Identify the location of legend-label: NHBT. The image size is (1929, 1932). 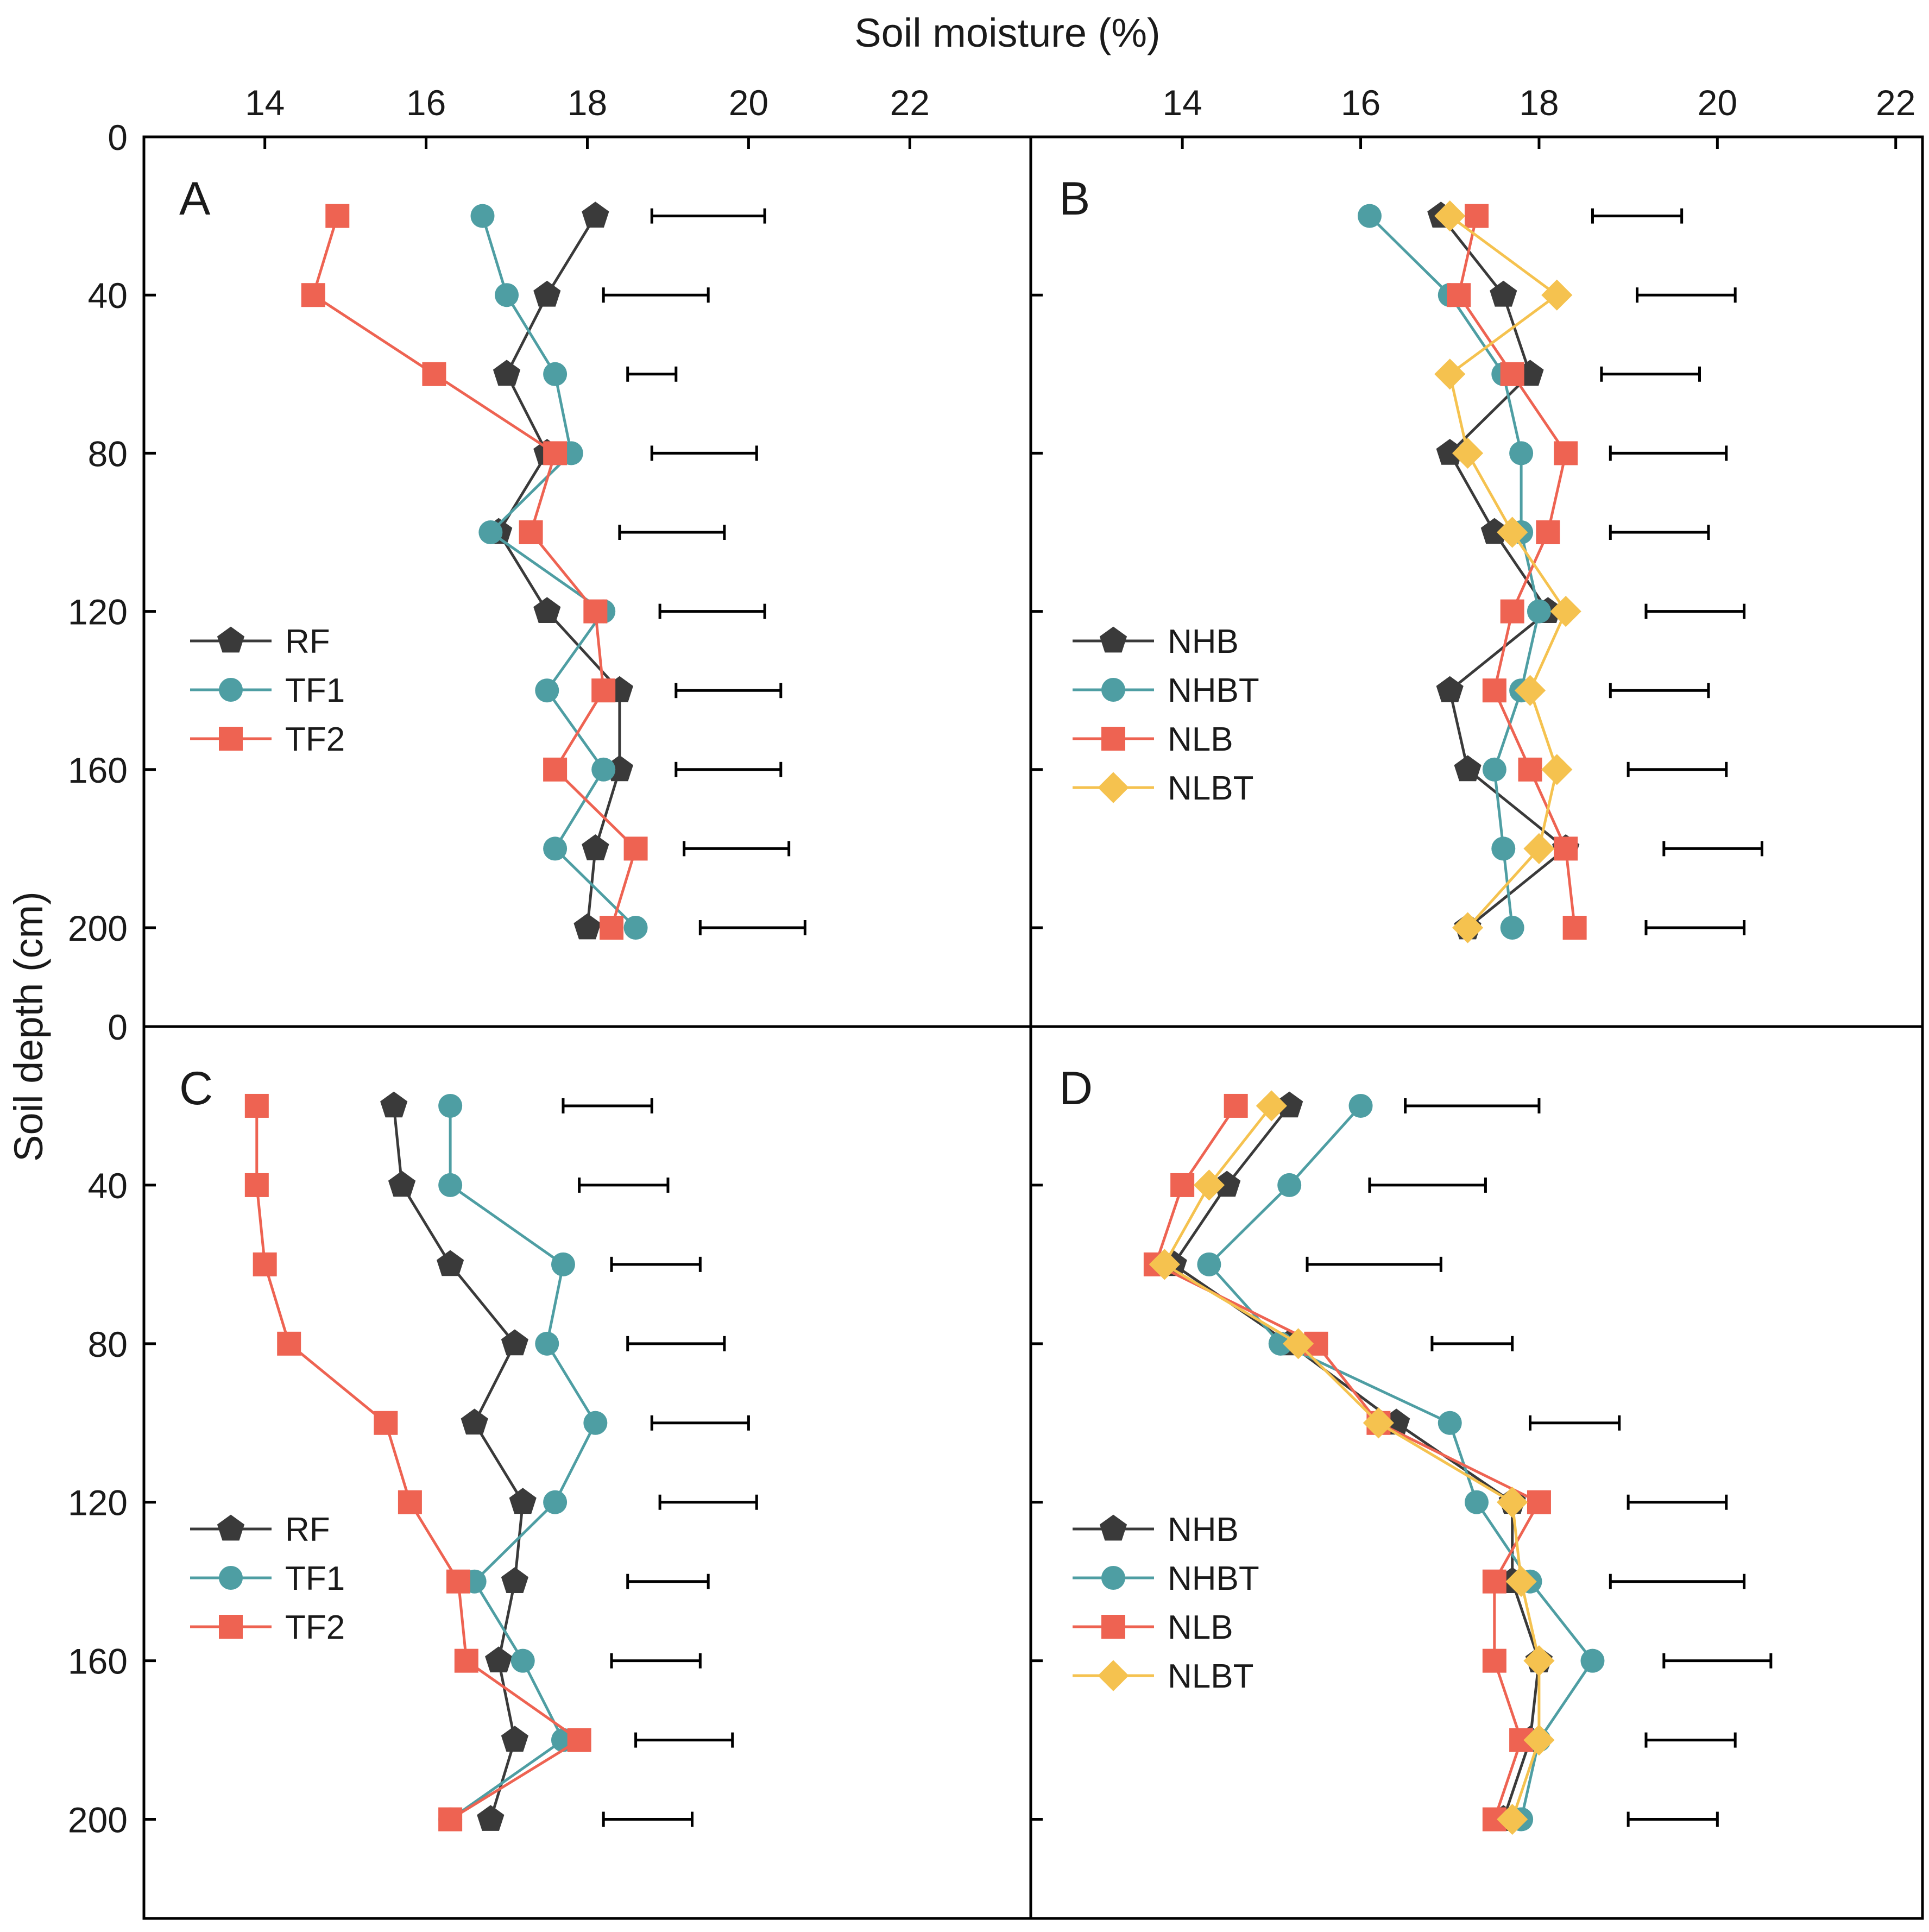
(1213, 1579).